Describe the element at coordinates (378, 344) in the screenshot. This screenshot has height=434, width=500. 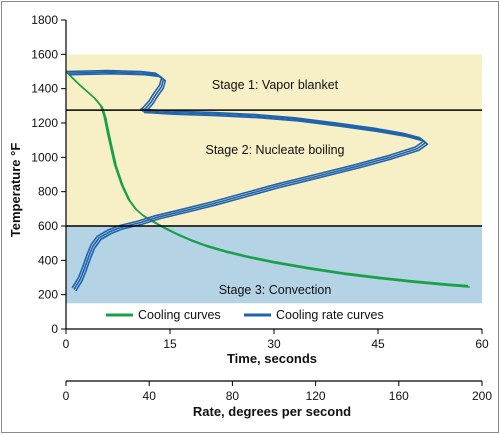
I see `x-tick-label: 45` at that location.